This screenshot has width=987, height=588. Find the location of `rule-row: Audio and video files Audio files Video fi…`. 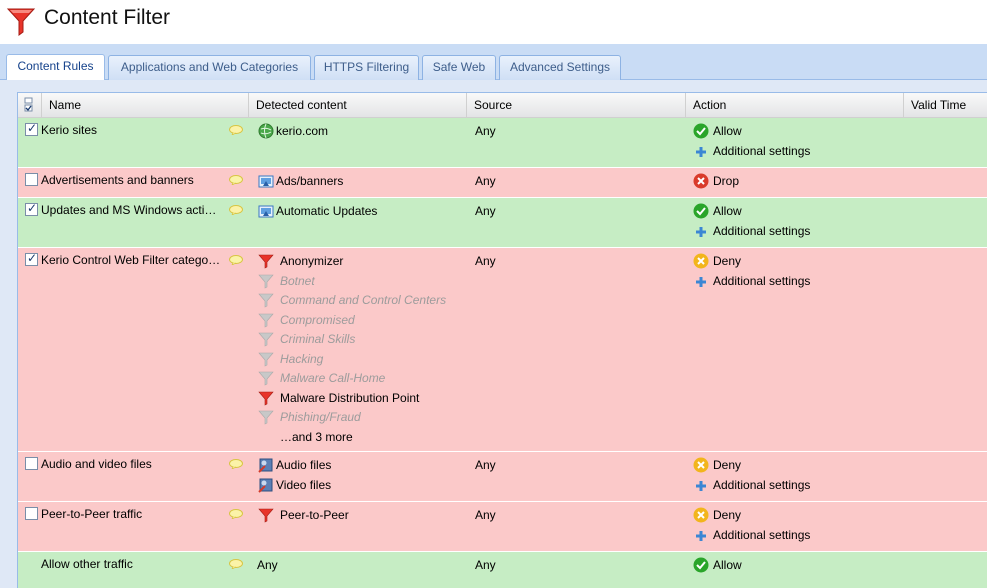

rule-row: Audio and video files Audio files Video fi… is located at coordinates (502, 477).